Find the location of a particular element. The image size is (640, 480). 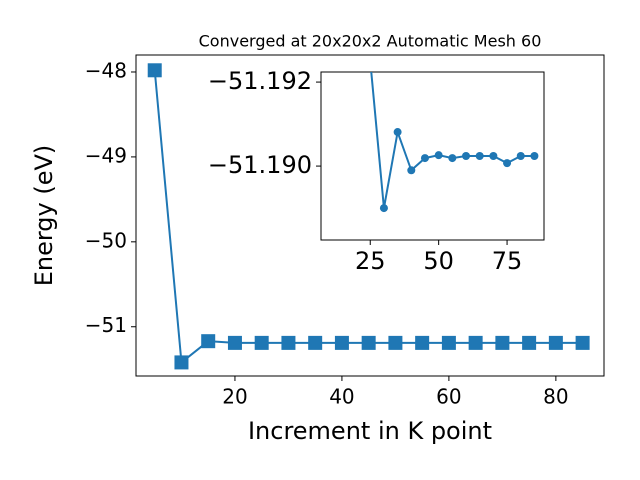

x-tick-label: 60 is located at coordinates (448, 397).